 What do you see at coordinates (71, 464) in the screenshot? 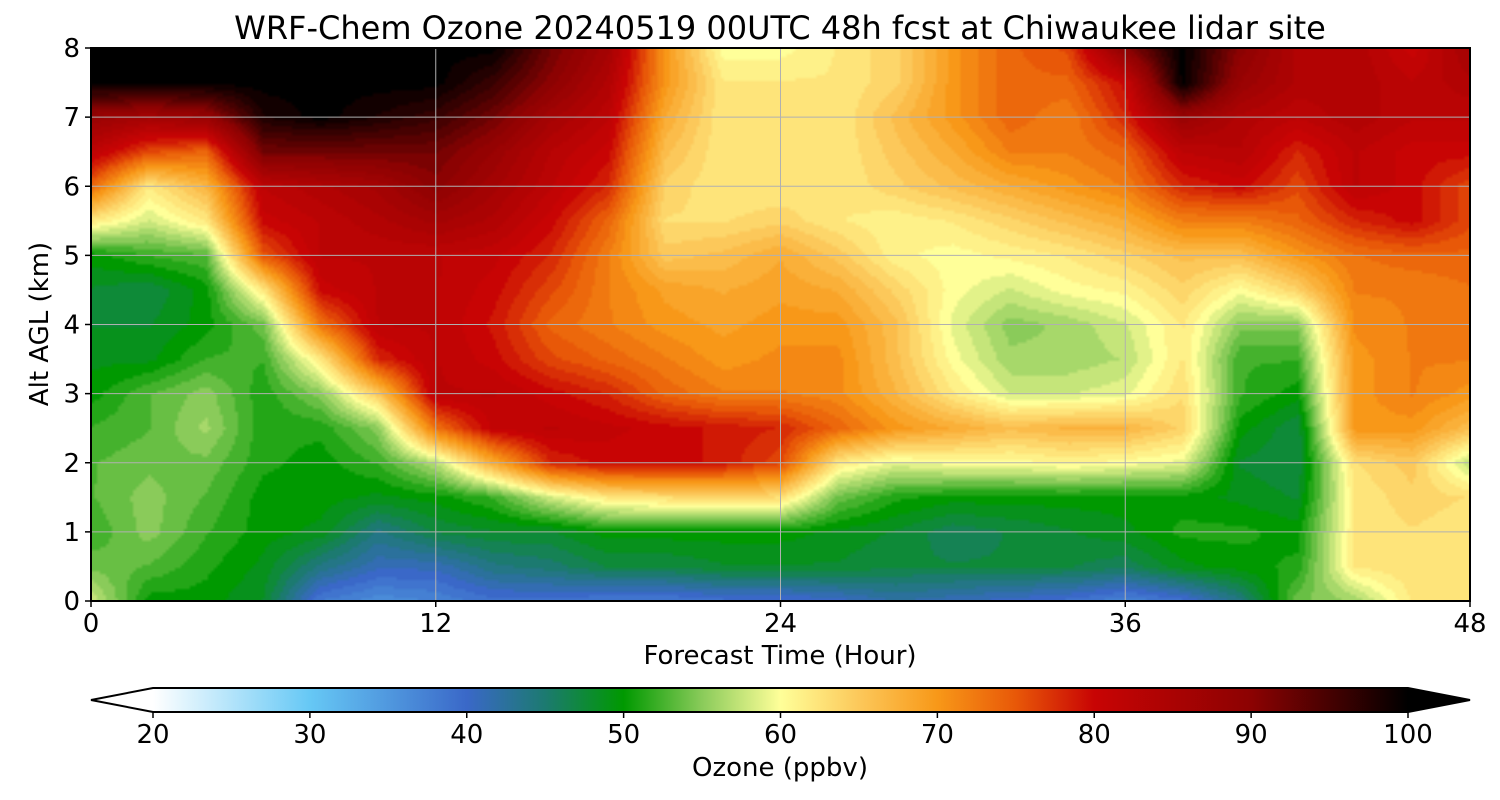
I see `y-tick-label: 2` at bounding box center [71, 464].